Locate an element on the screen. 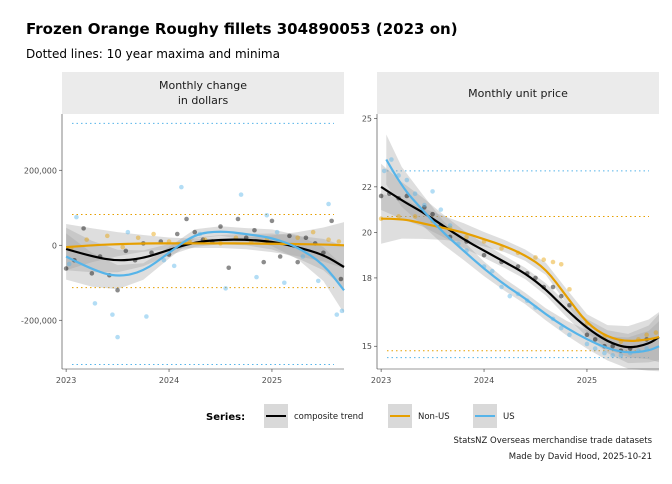 Image resolution: width=672 pixels, height=484 pixels. strip-label-right: Monthly unit price is located at coordinates (518, 93).